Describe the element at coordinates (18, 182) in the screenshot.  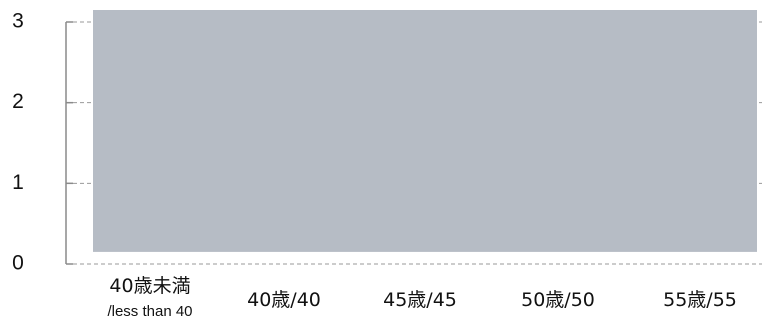
I see `y-tick-label-1: 1` at that location.